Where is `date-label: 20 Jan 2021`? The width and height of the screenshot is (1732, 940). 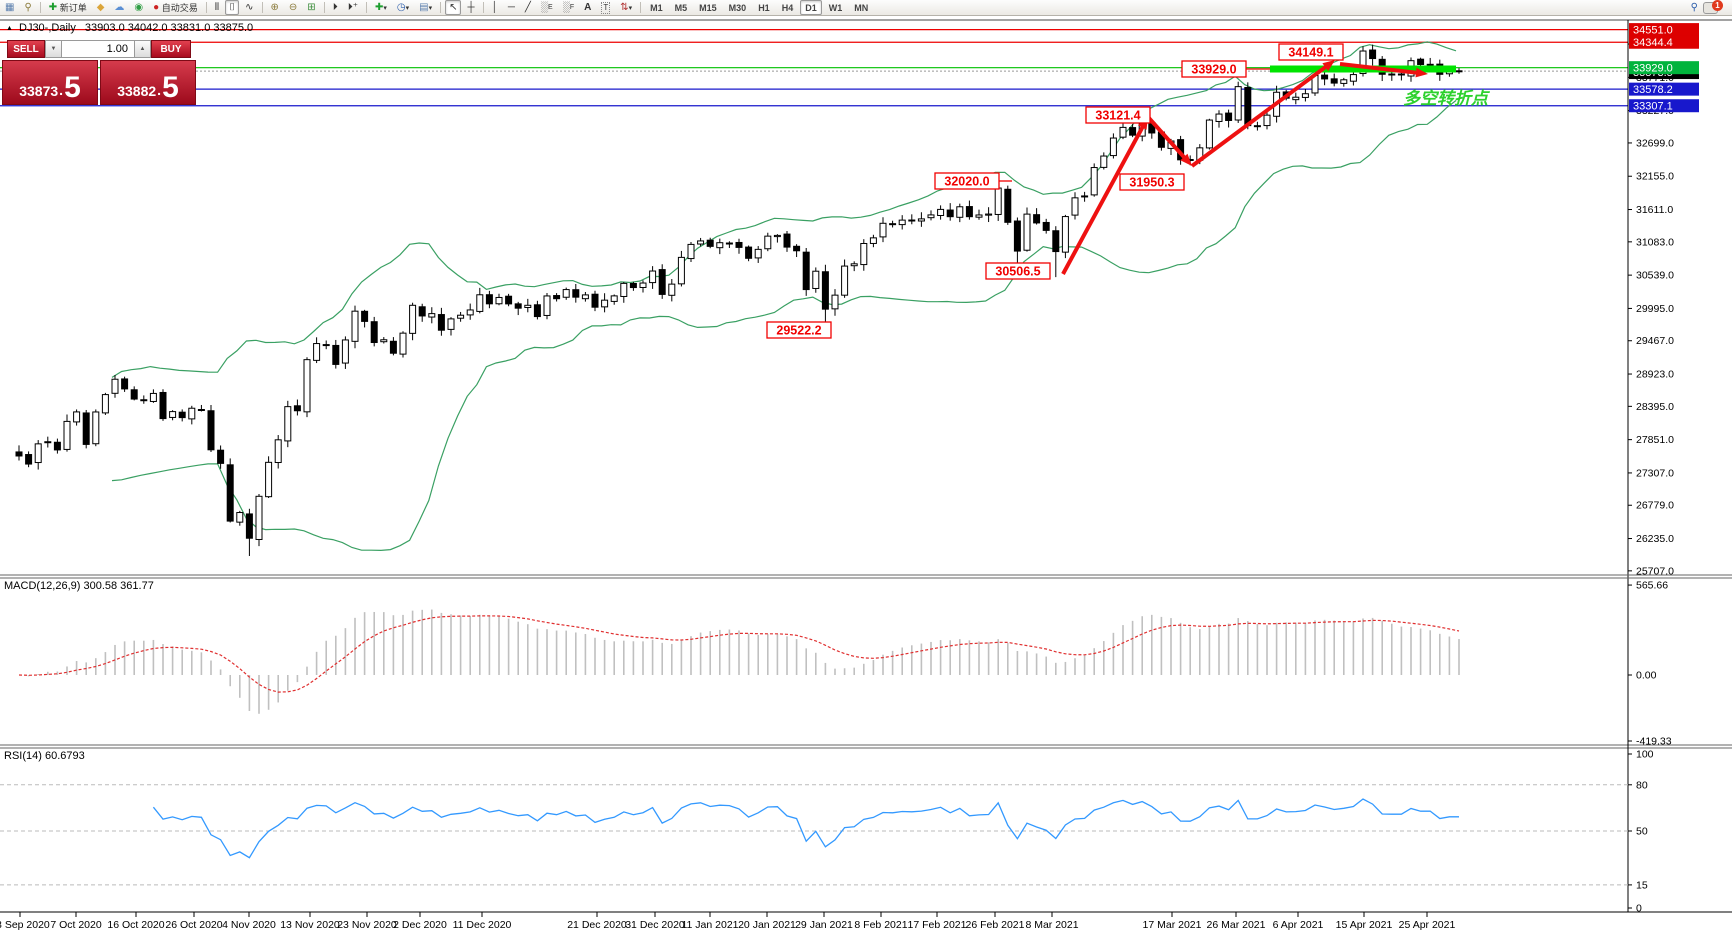 date-label: 20 Jan 2021 is located at coordinates (767, 925).